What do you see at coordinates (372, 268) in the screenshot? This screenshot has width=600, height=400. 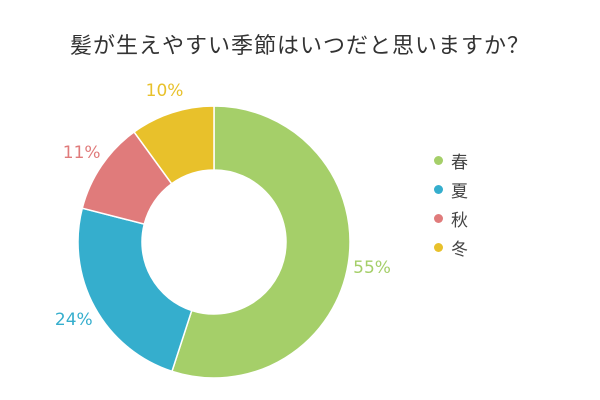 I see `data-label-spring: 55%` at bounding box center [372, 268].